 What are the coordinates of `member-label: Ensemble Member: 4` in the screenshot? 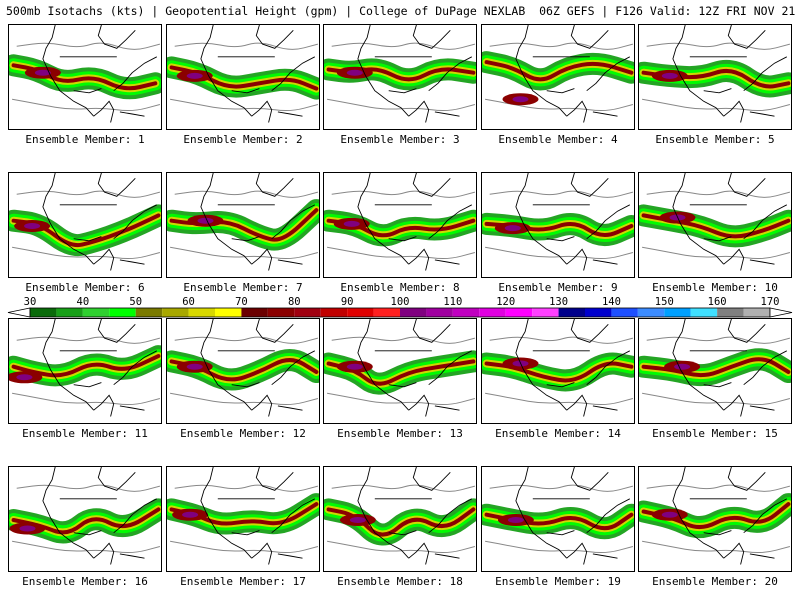 It's located at (558, 139).